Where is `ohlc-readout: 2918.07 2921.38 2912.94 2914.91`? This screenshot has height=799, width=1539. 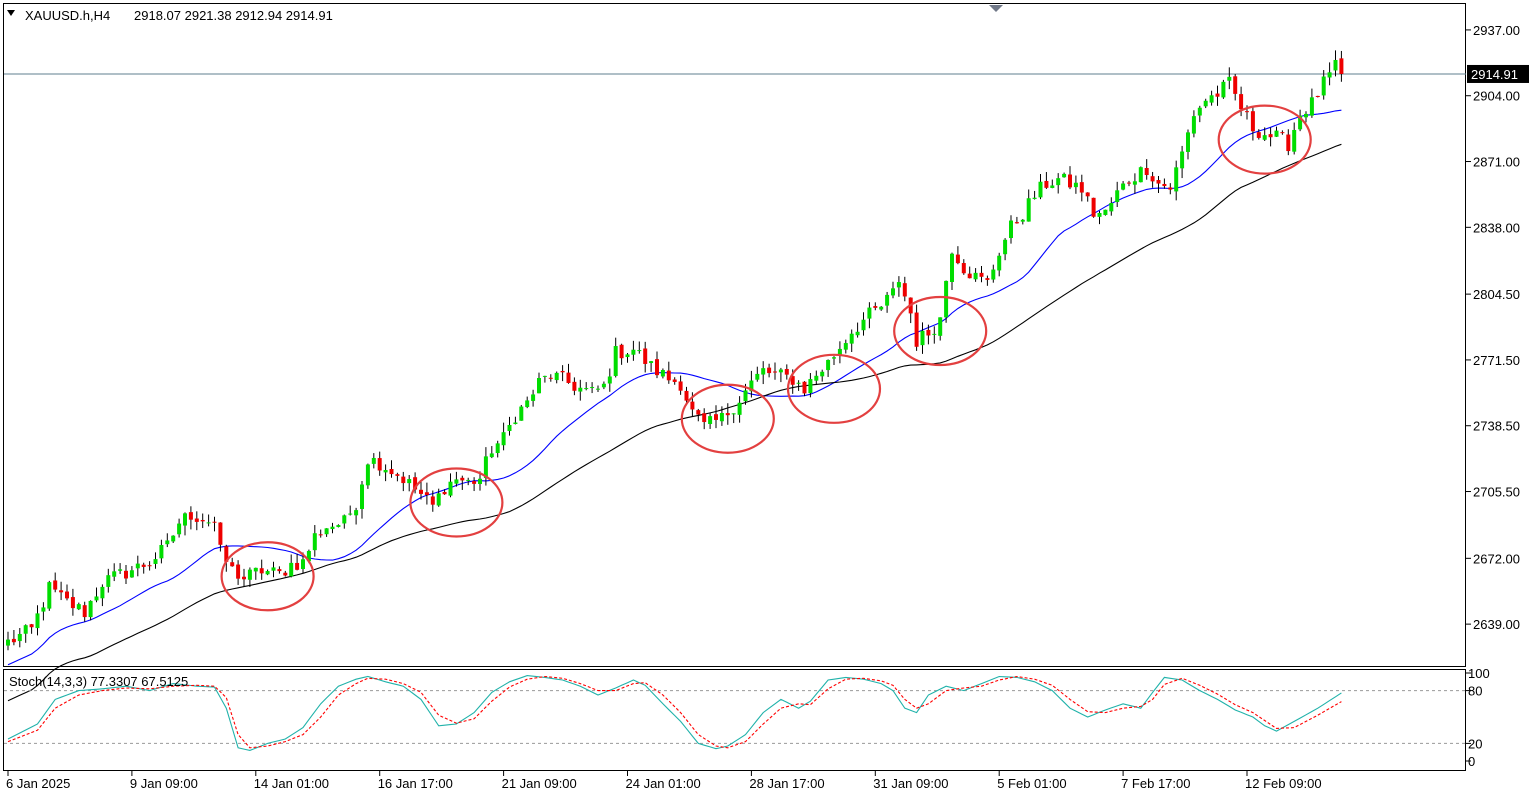
ohlc-readout: 2918.07 2921.38 2912.94 2914.91 is located at coordinates (233, 15).